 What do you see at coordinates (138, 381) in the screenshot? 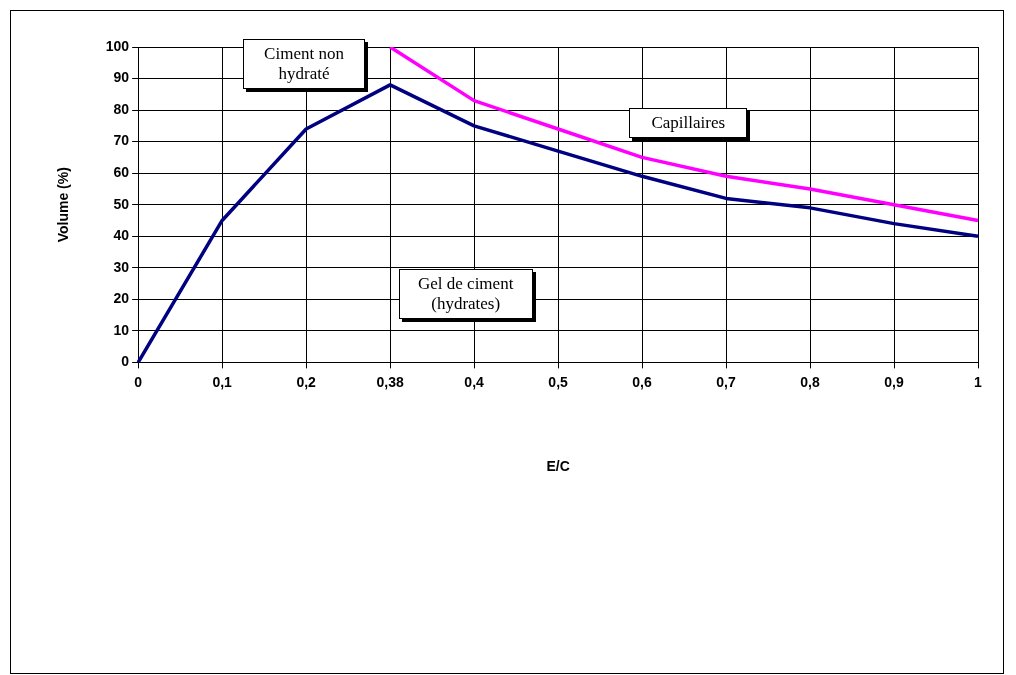
I see `x-tick-label: 0` at bounding box center [138, 381].